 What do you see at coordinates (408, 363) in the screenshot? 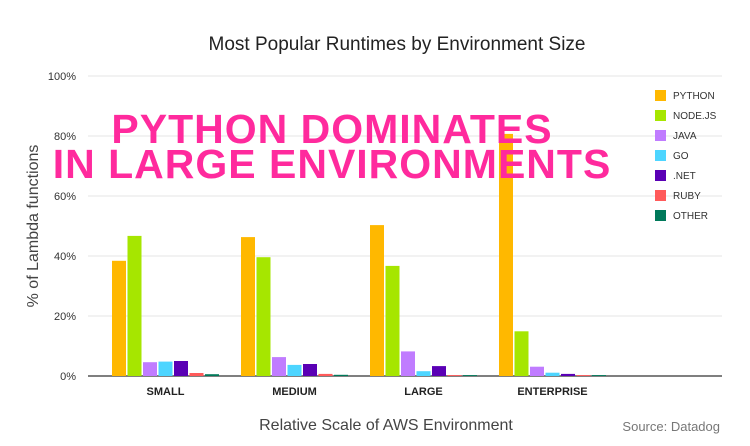
I see `bar-java-large` at bounding box center [408, 363].